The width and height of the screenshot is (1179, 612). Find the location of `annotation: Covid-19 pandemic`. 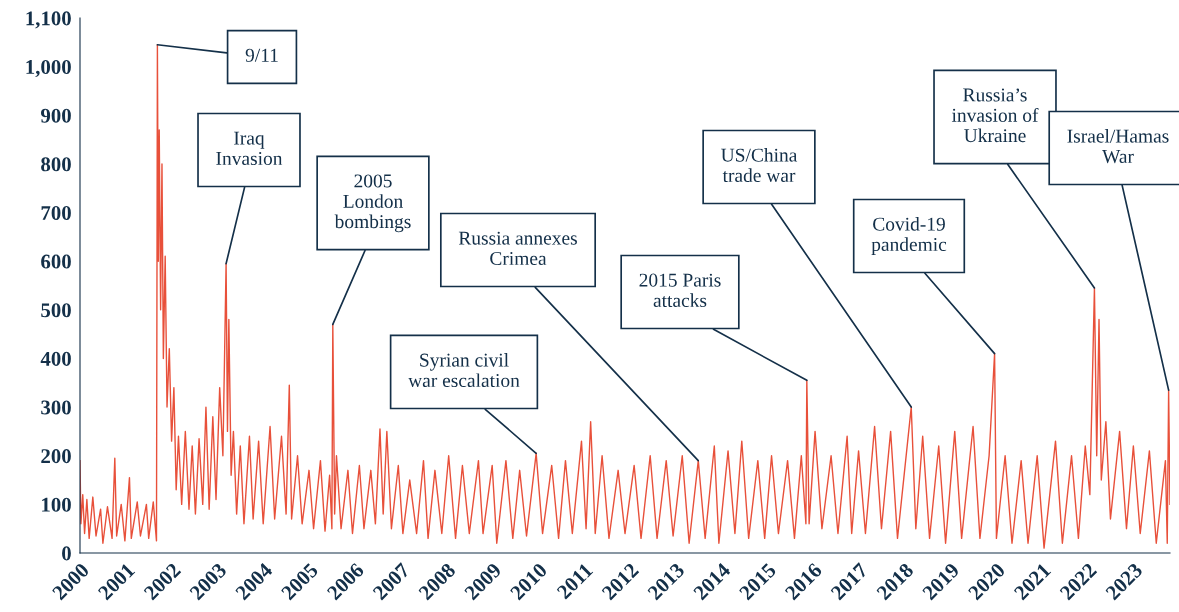

annotation: Covid-19 pandemic is located at coordinates (909, 236).